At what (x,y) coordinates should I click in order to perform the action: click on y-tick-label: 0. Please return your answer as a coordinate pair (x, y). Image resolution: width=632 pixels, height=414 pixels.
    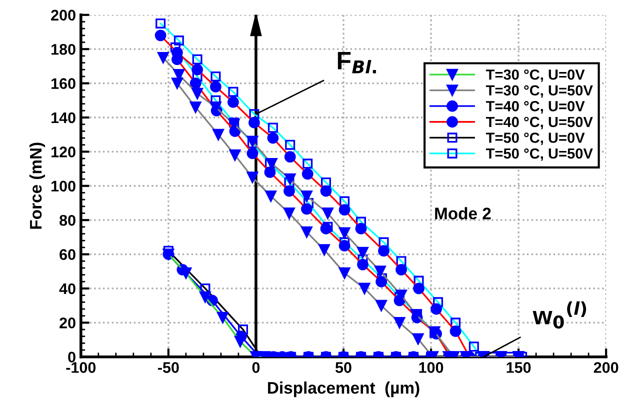
    Looking at the image, I should click on (72, 357).